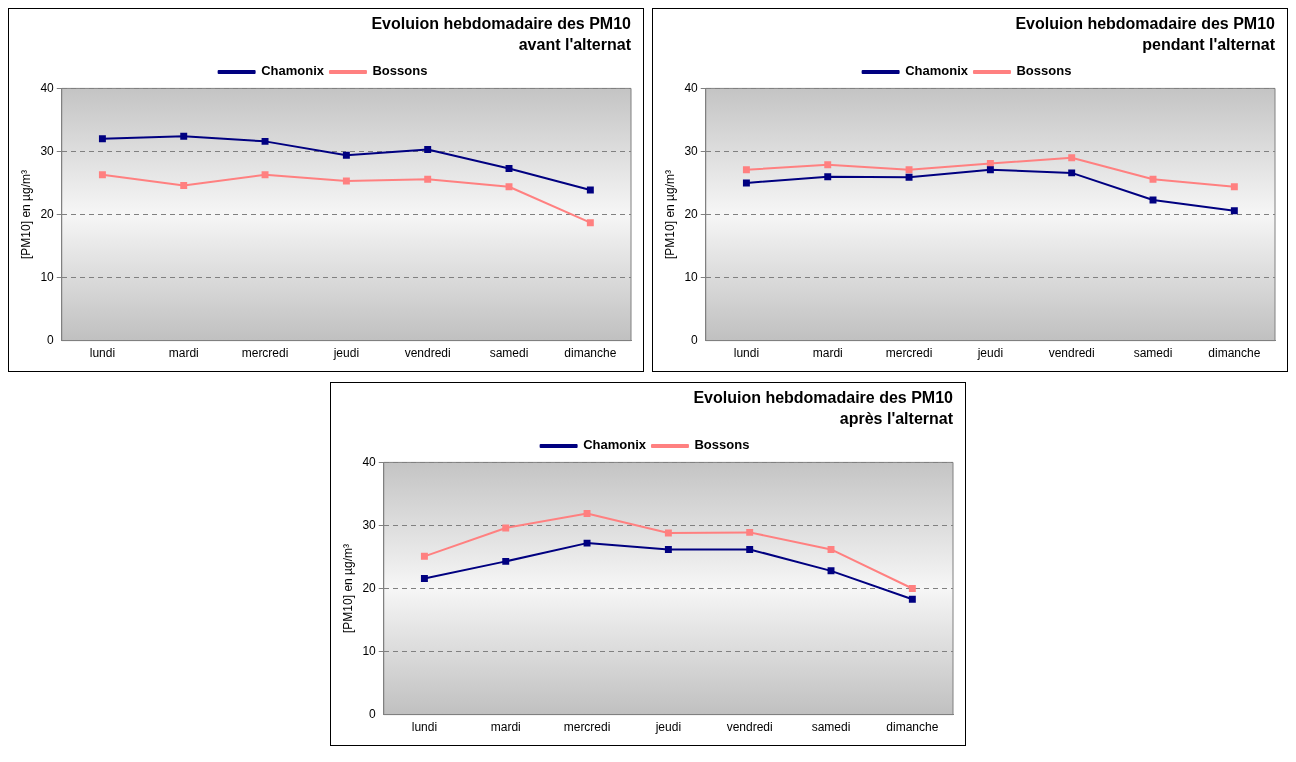 Image resolution: width=1296 pixels, height=762 pixels. Describe the element at coordinates (1209, 45) in the screenshot. I see `chart-subtitle: pendant l'alternat` at that location.